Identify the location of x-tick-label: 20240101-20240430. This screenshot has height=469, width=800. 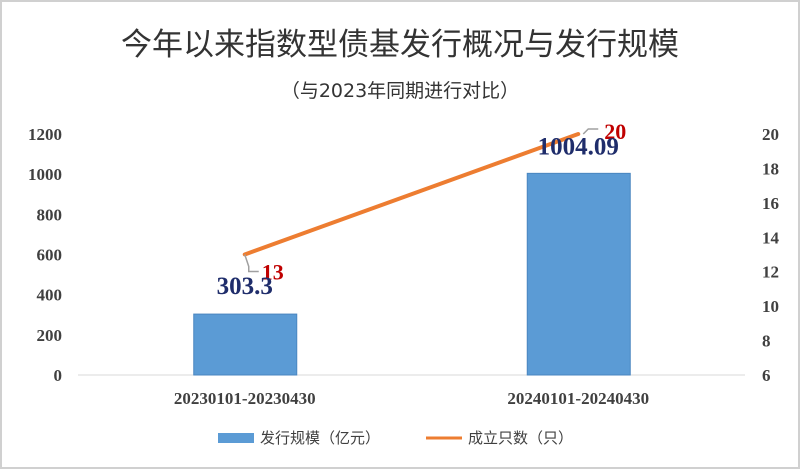
(578, 398).